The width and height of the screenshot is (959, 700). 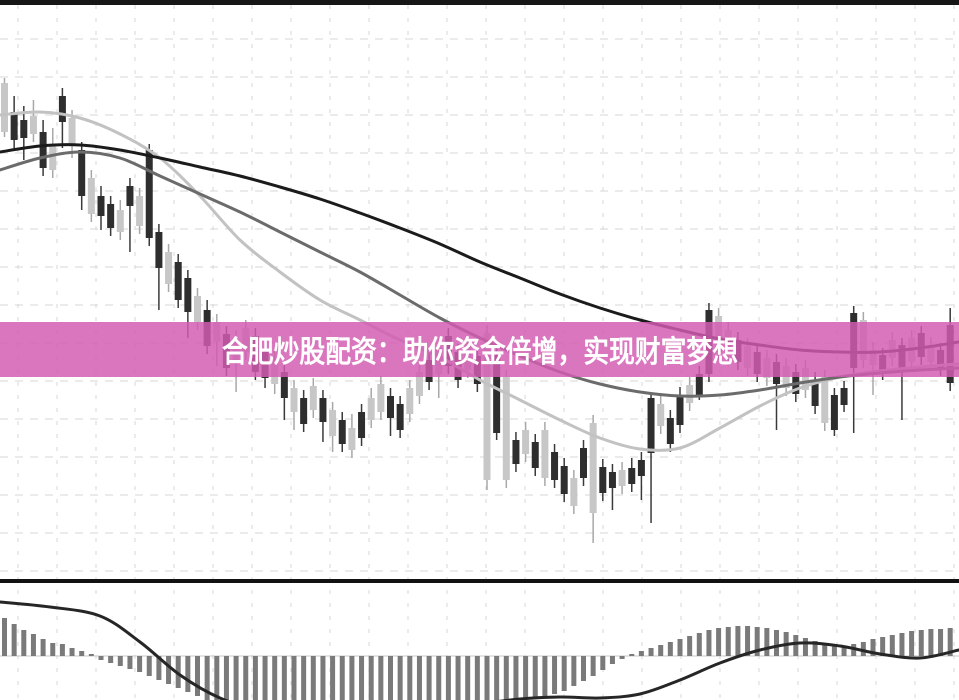 I want to click on top-border-bar, so click(x=479, y=2).